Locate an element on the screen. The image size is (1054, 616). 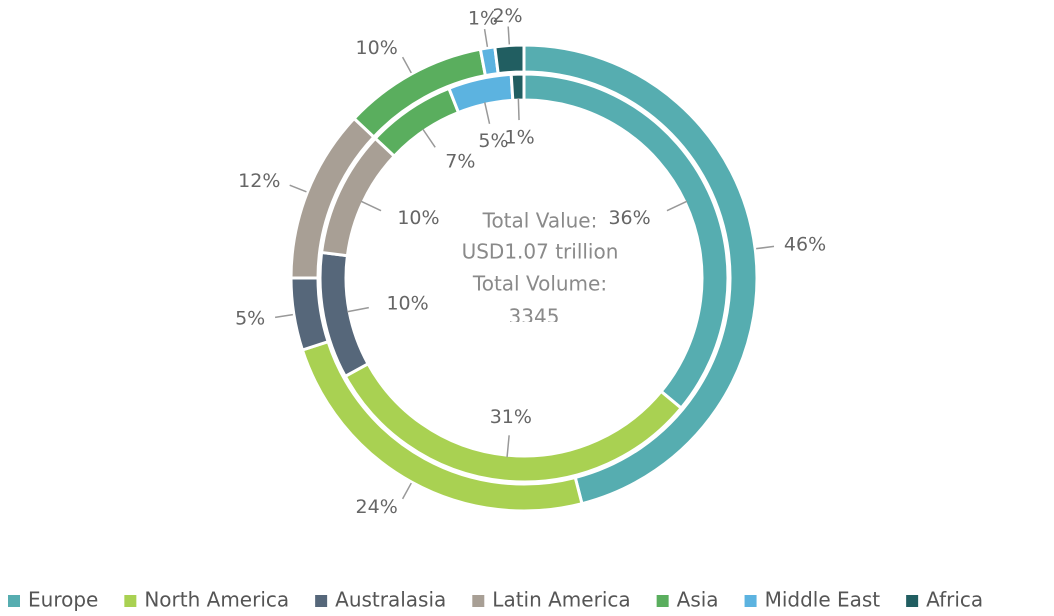
legend-label: Latin America is located at coordinates (561, 600).